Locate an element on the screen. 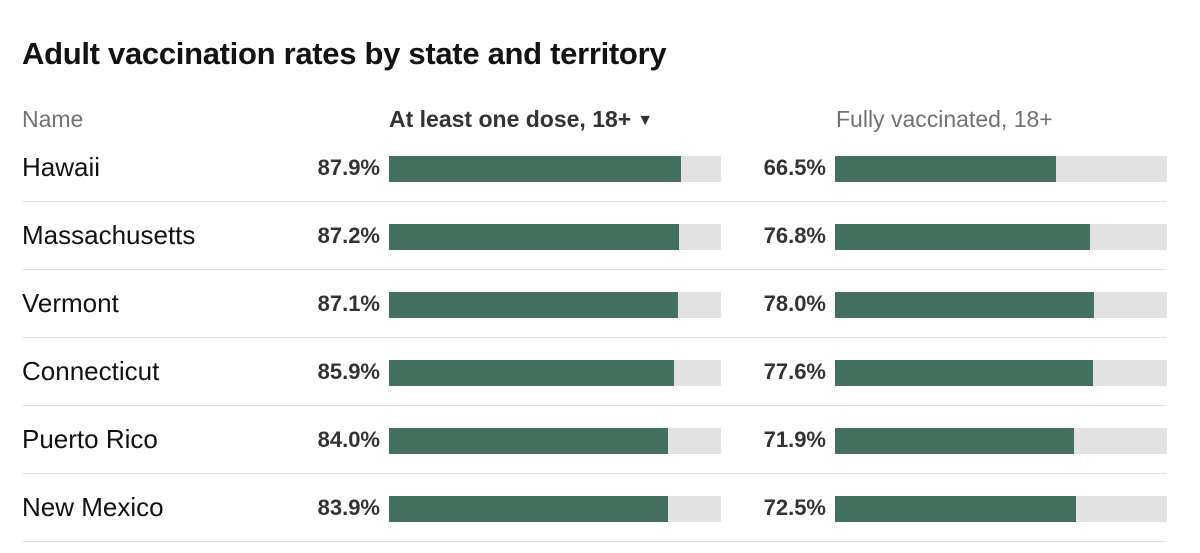 The image size is (1200, 553). table-row: Puerto Rico 84.0% 71.9% is located at coordinates (600, 440).